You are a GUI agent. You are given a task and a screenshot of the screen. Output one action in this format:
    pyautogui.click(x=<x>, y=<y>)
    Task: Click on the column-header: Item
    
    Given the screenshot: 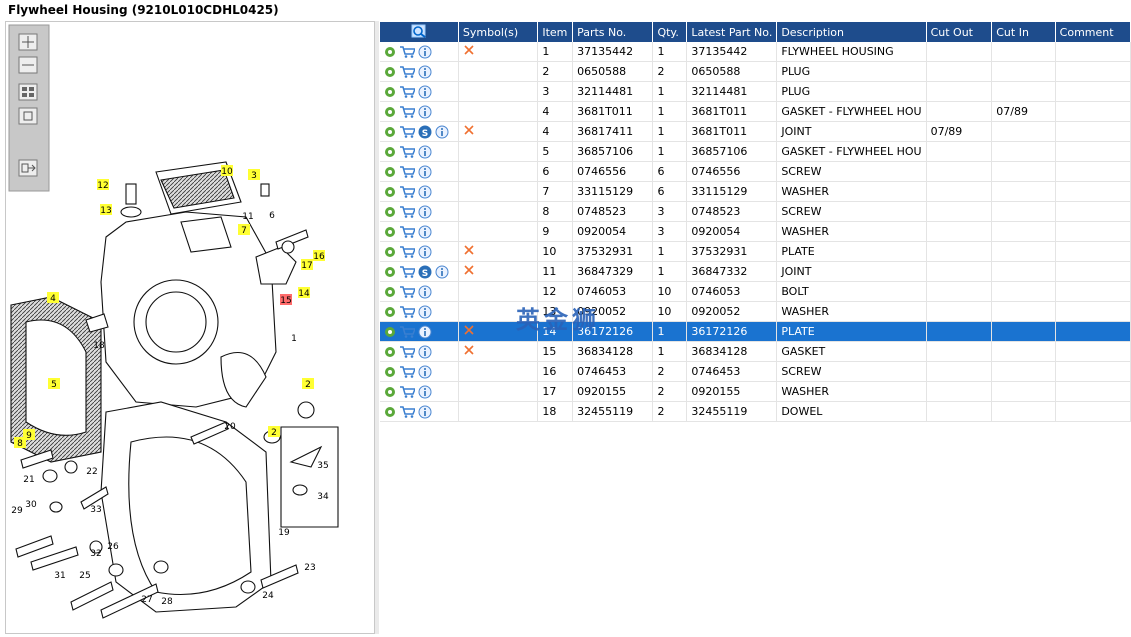 What is the action you would take?
    pyautogui.click(x=555, y=32)
    